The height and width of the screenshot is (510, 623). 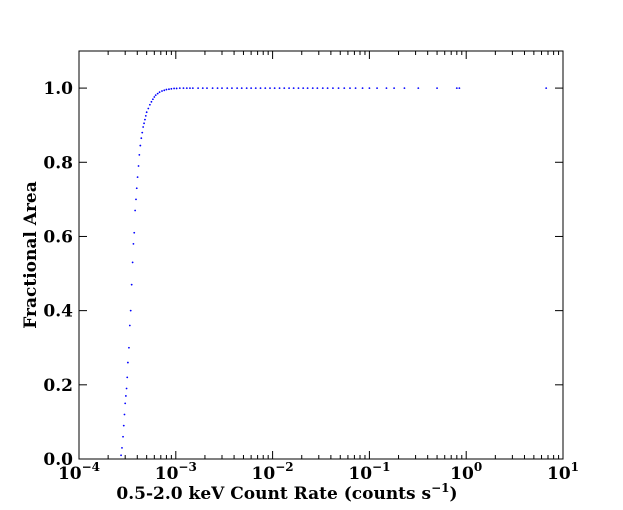 I want to click on x-axis-label-exponent: −1, so click(x=440, y=488).